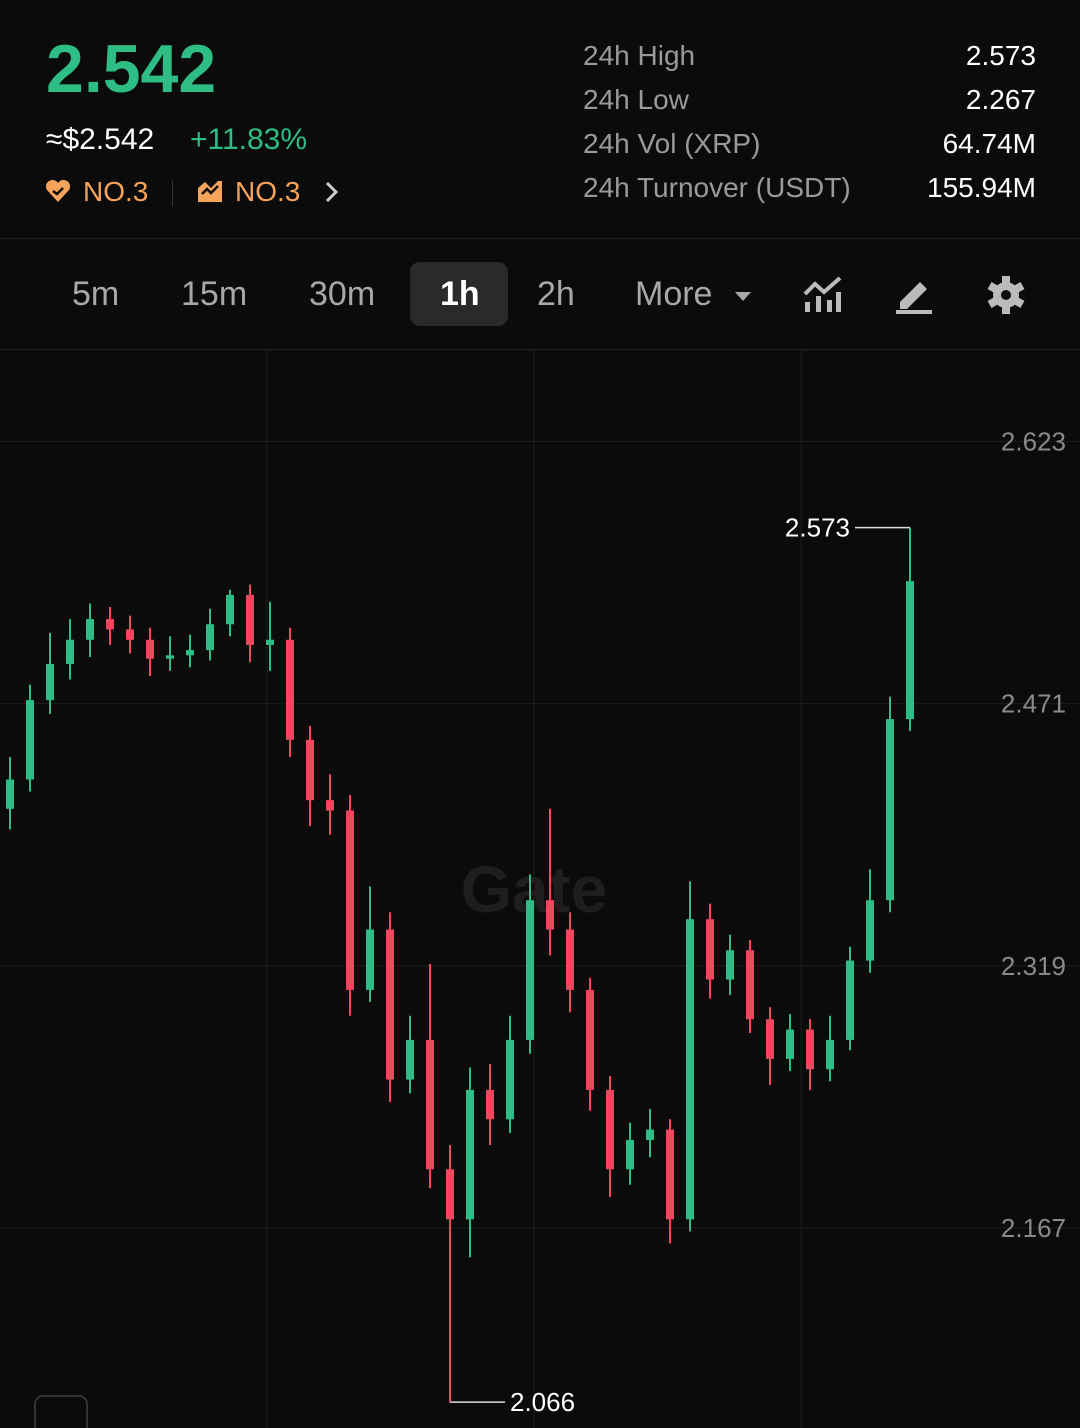 Image resolution: width=1080 pixels, height=1428 pixels. I want to click on max-marker-label: 2.573, so click(817, 528).